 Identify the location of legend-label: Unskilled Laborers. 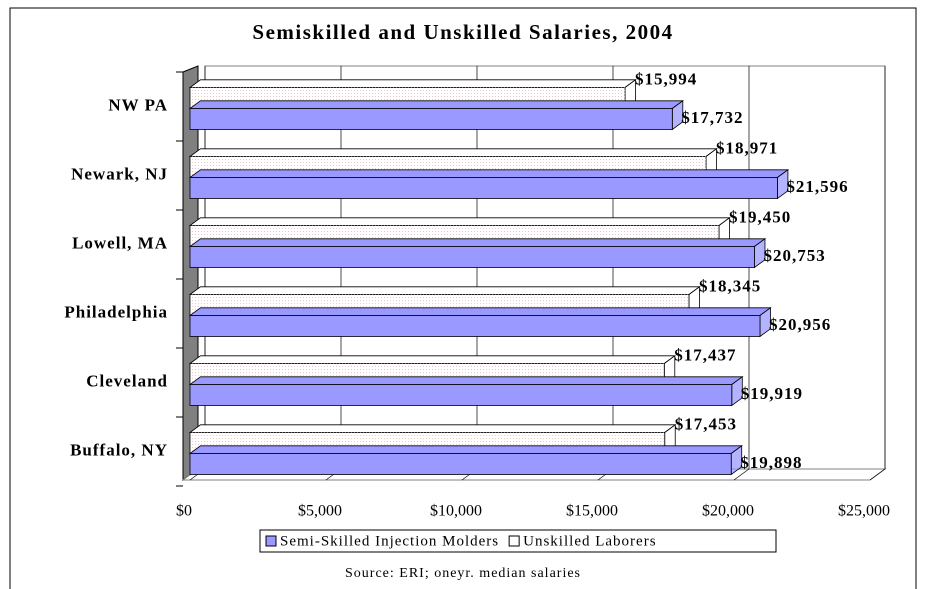
(589, 541).